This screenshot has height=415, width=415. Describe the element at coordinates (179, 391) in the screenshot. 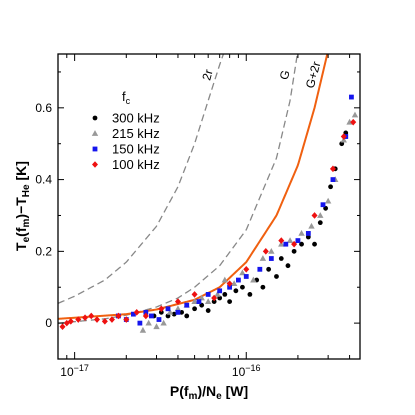

I see `x-axis-title-a: P(f` at that location.